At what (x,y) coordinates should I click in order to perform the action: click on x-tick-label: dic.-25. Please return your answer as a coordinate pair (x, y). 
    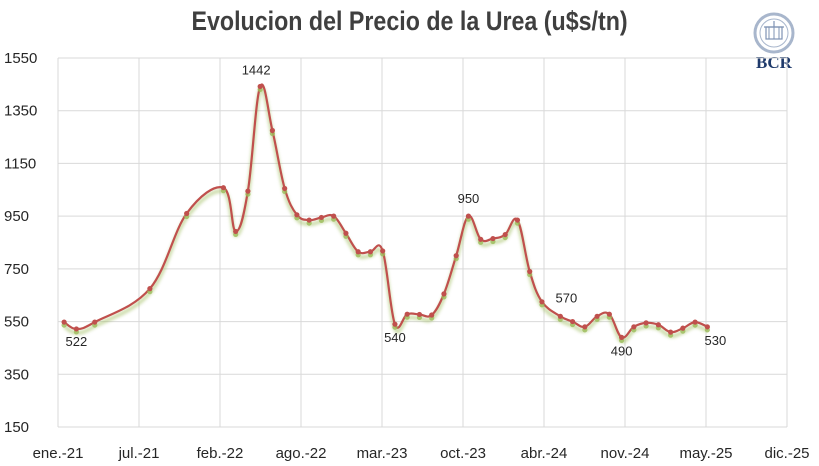
    Looking at the image, I should click on (786, 453).